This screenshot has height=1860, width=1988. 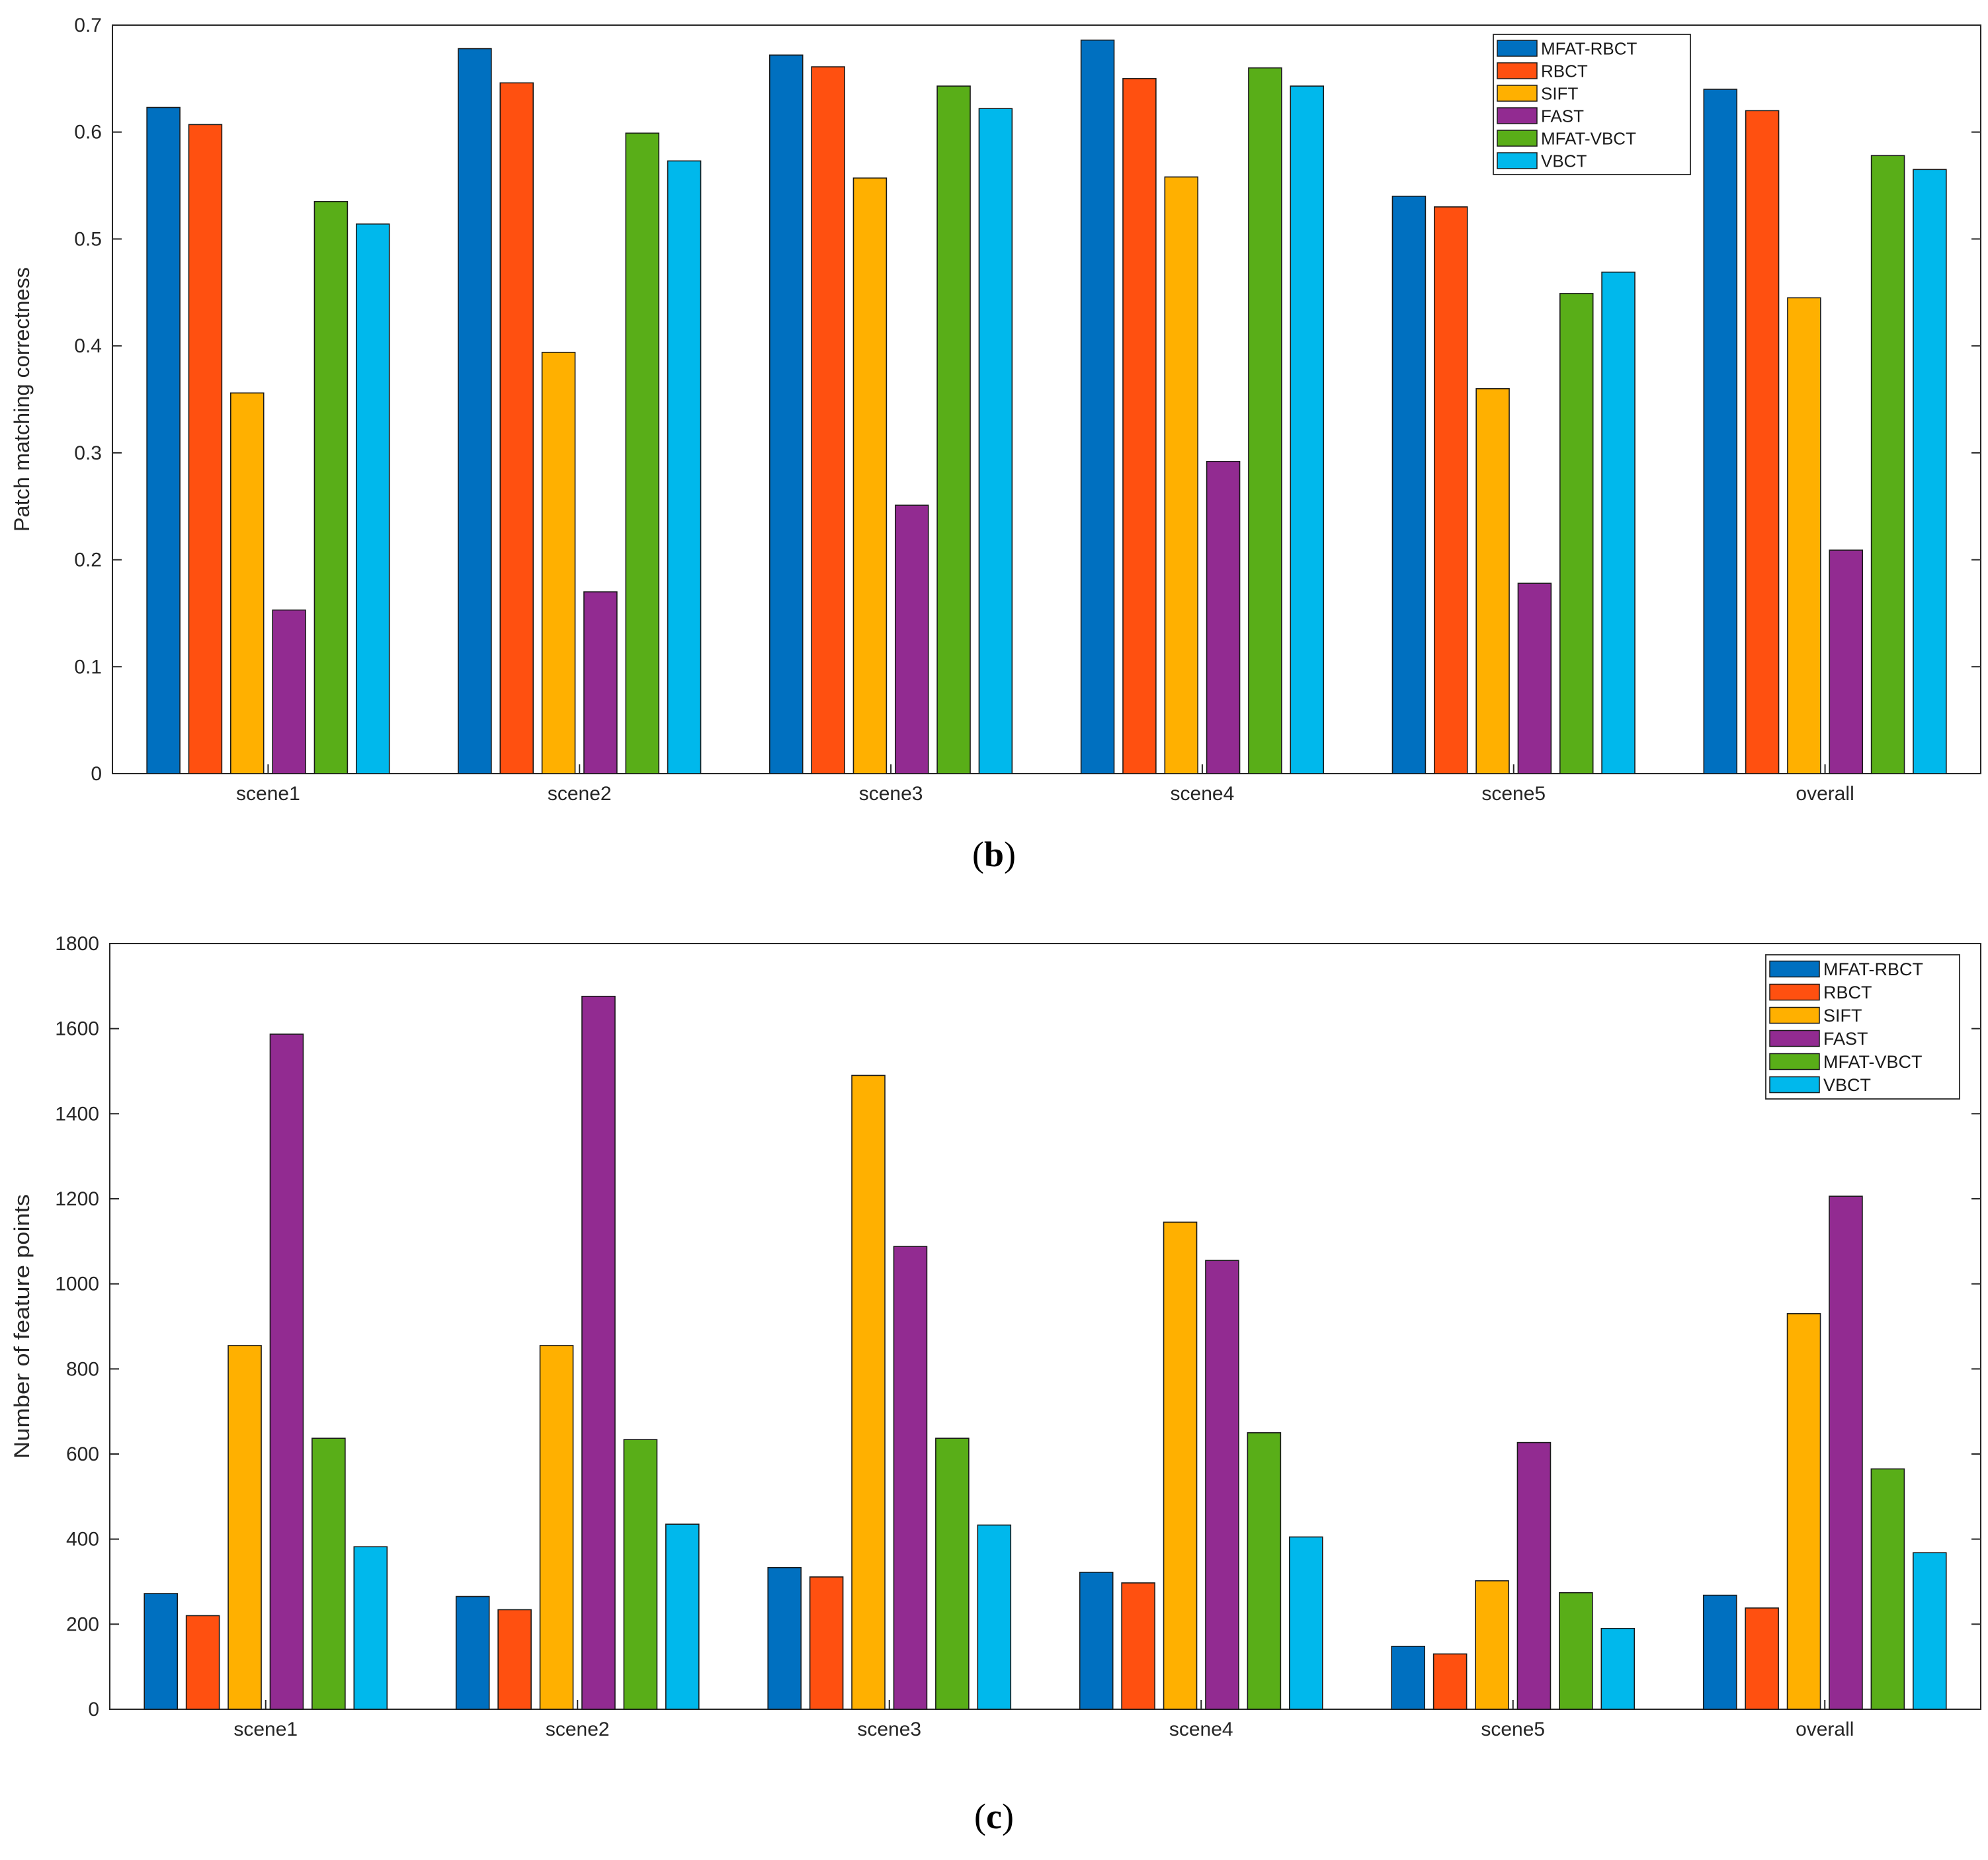 What do you see at coordinates (1564, 161) in the screenshot?
I see `legend-label: VBCT` at bounding box center [1564, 161].